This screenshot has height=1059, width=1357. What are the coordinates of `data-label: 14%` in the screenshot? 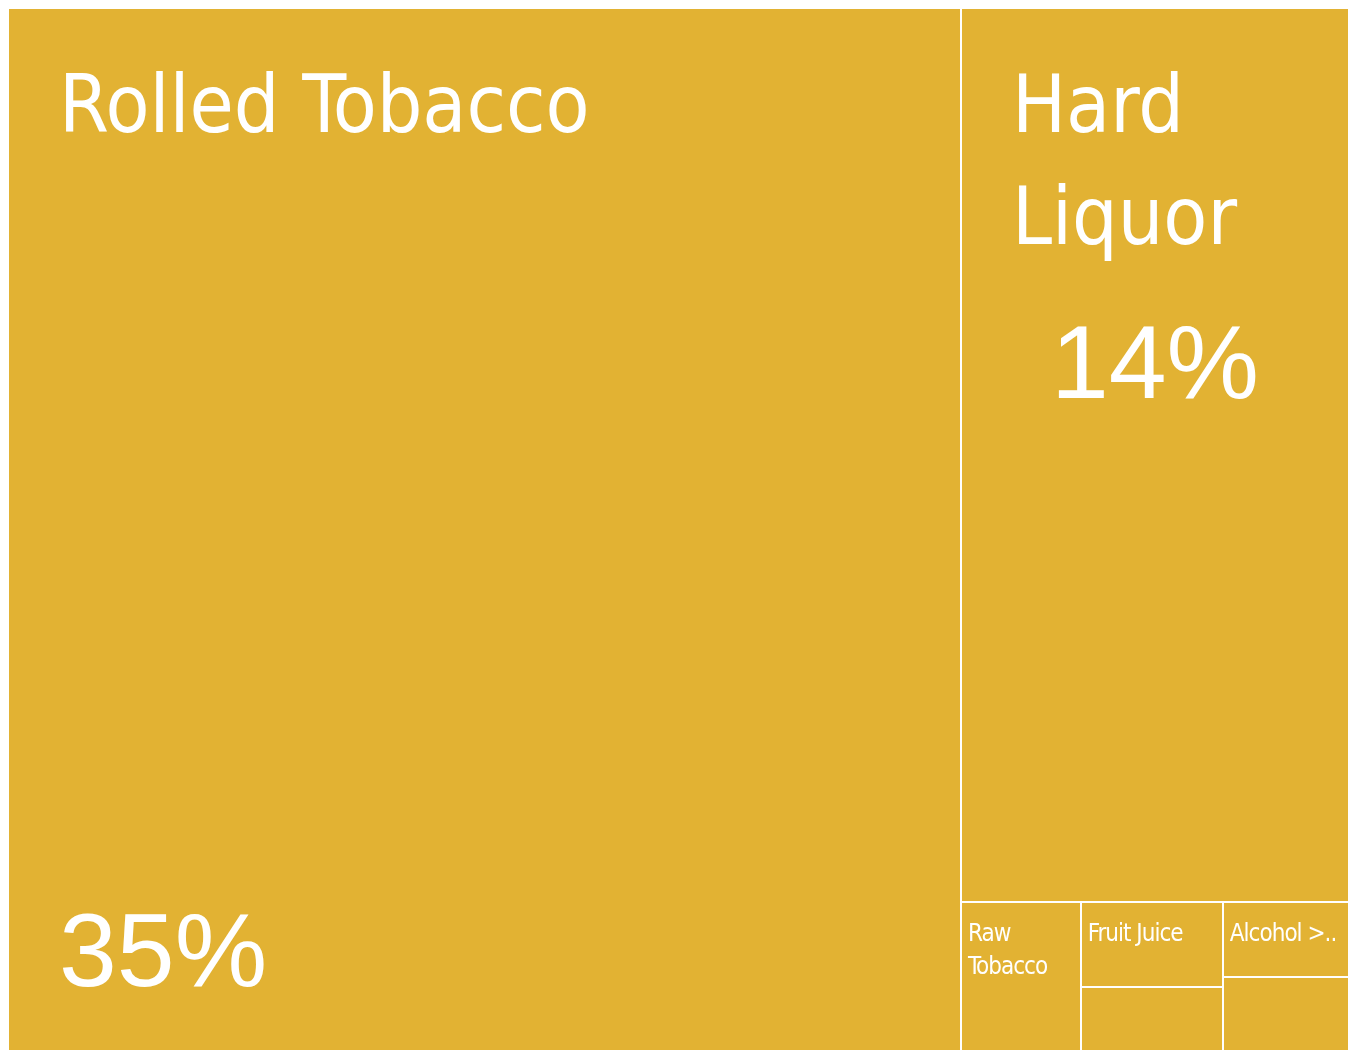 It's located at (1155, 362).